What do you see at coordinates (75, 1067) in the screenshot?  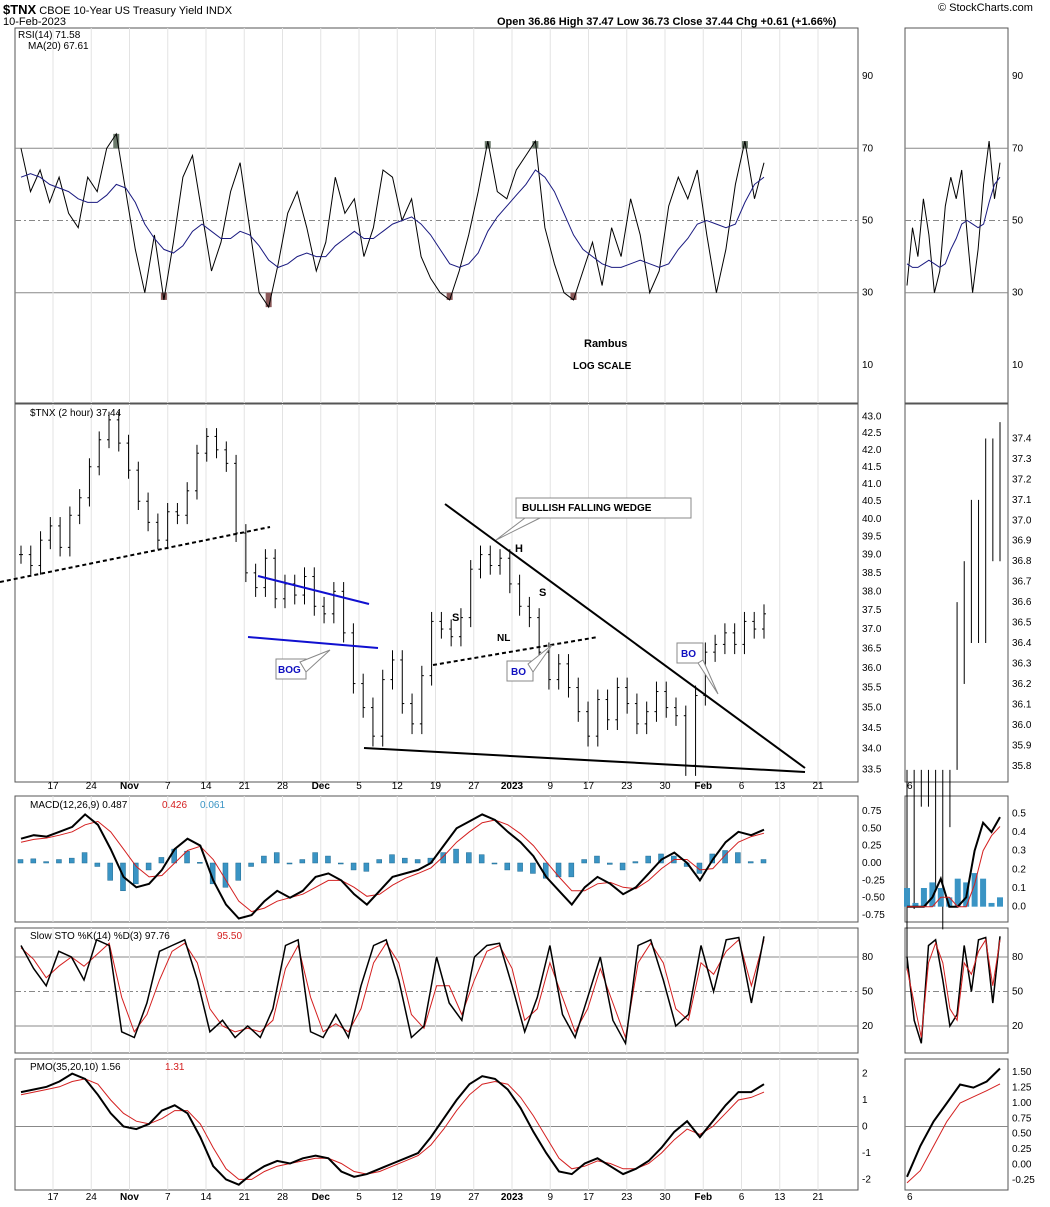 I see `pmo-legend: PMO(35,20,10) 1.56` at bounding box center [75, 1067].